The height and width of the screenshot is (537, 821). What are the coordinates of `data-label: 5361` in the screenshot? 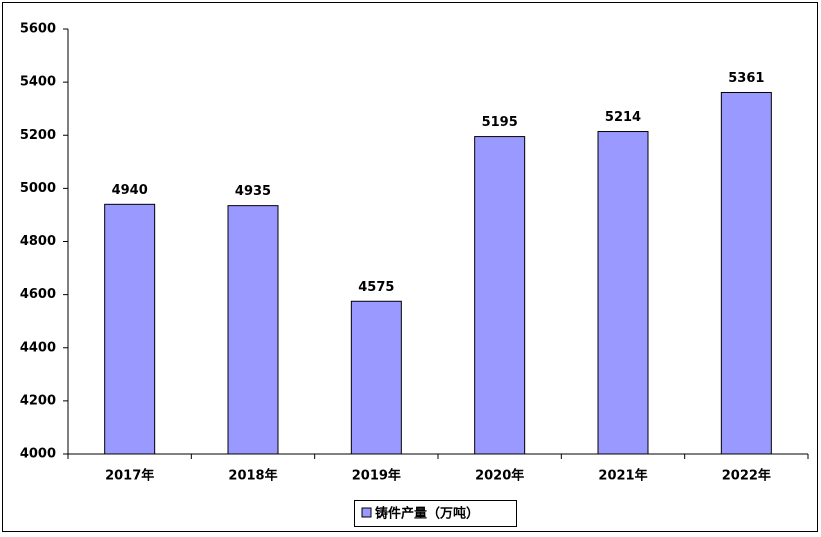 It's located at (746, 78).